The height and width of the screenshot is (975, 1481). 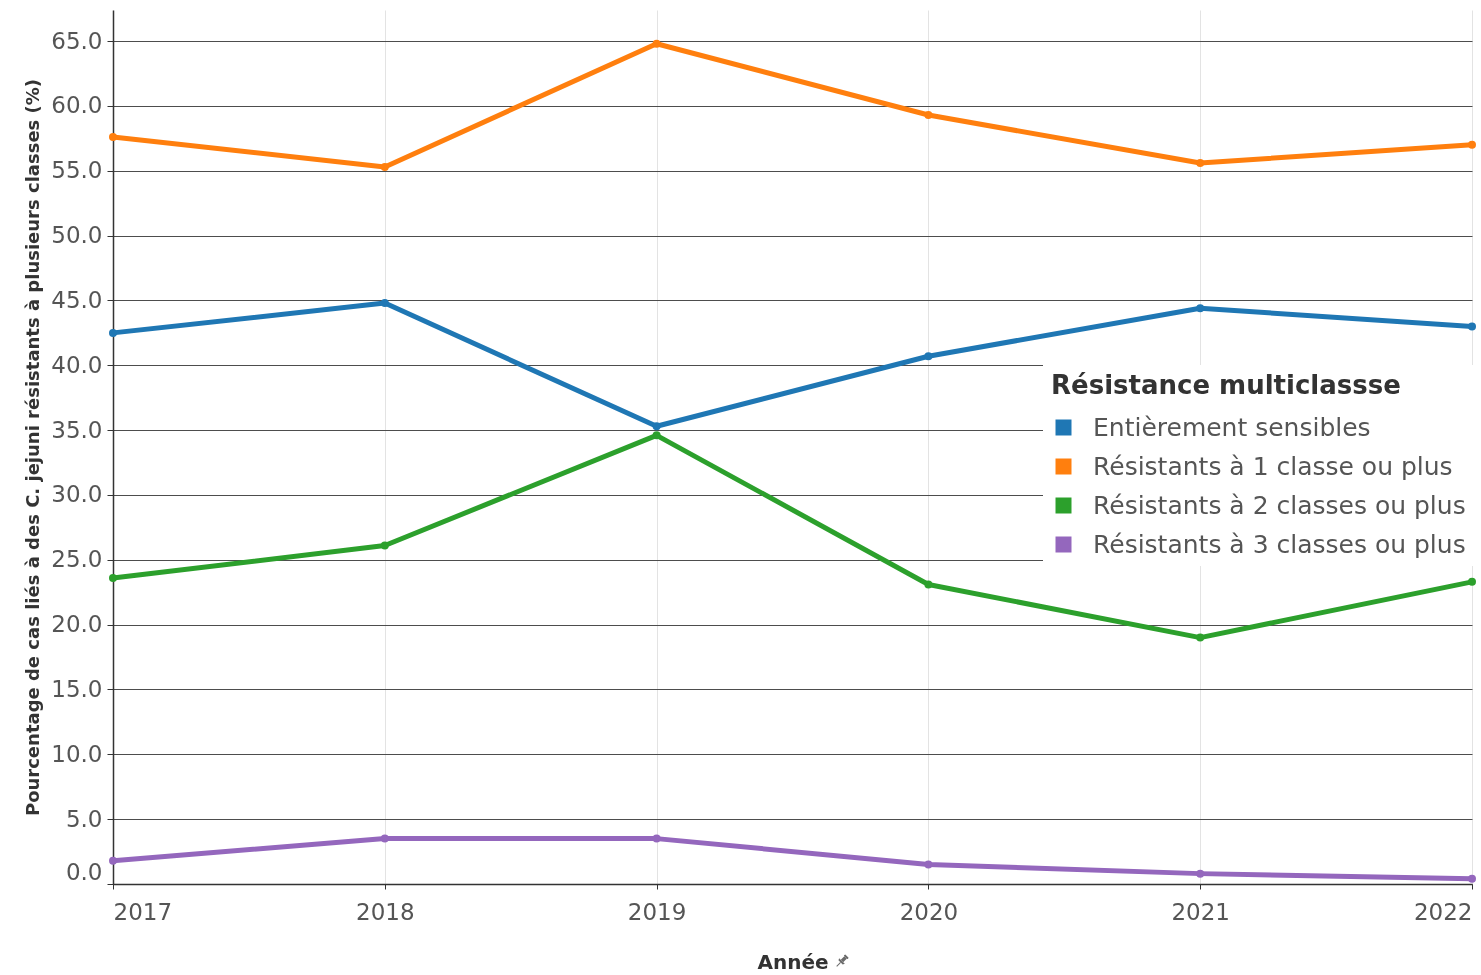 What do you see at coordinates (84, 871) in the screenshot?
I see `y-tick-label: 0.0` at bounding box center [84, 871].